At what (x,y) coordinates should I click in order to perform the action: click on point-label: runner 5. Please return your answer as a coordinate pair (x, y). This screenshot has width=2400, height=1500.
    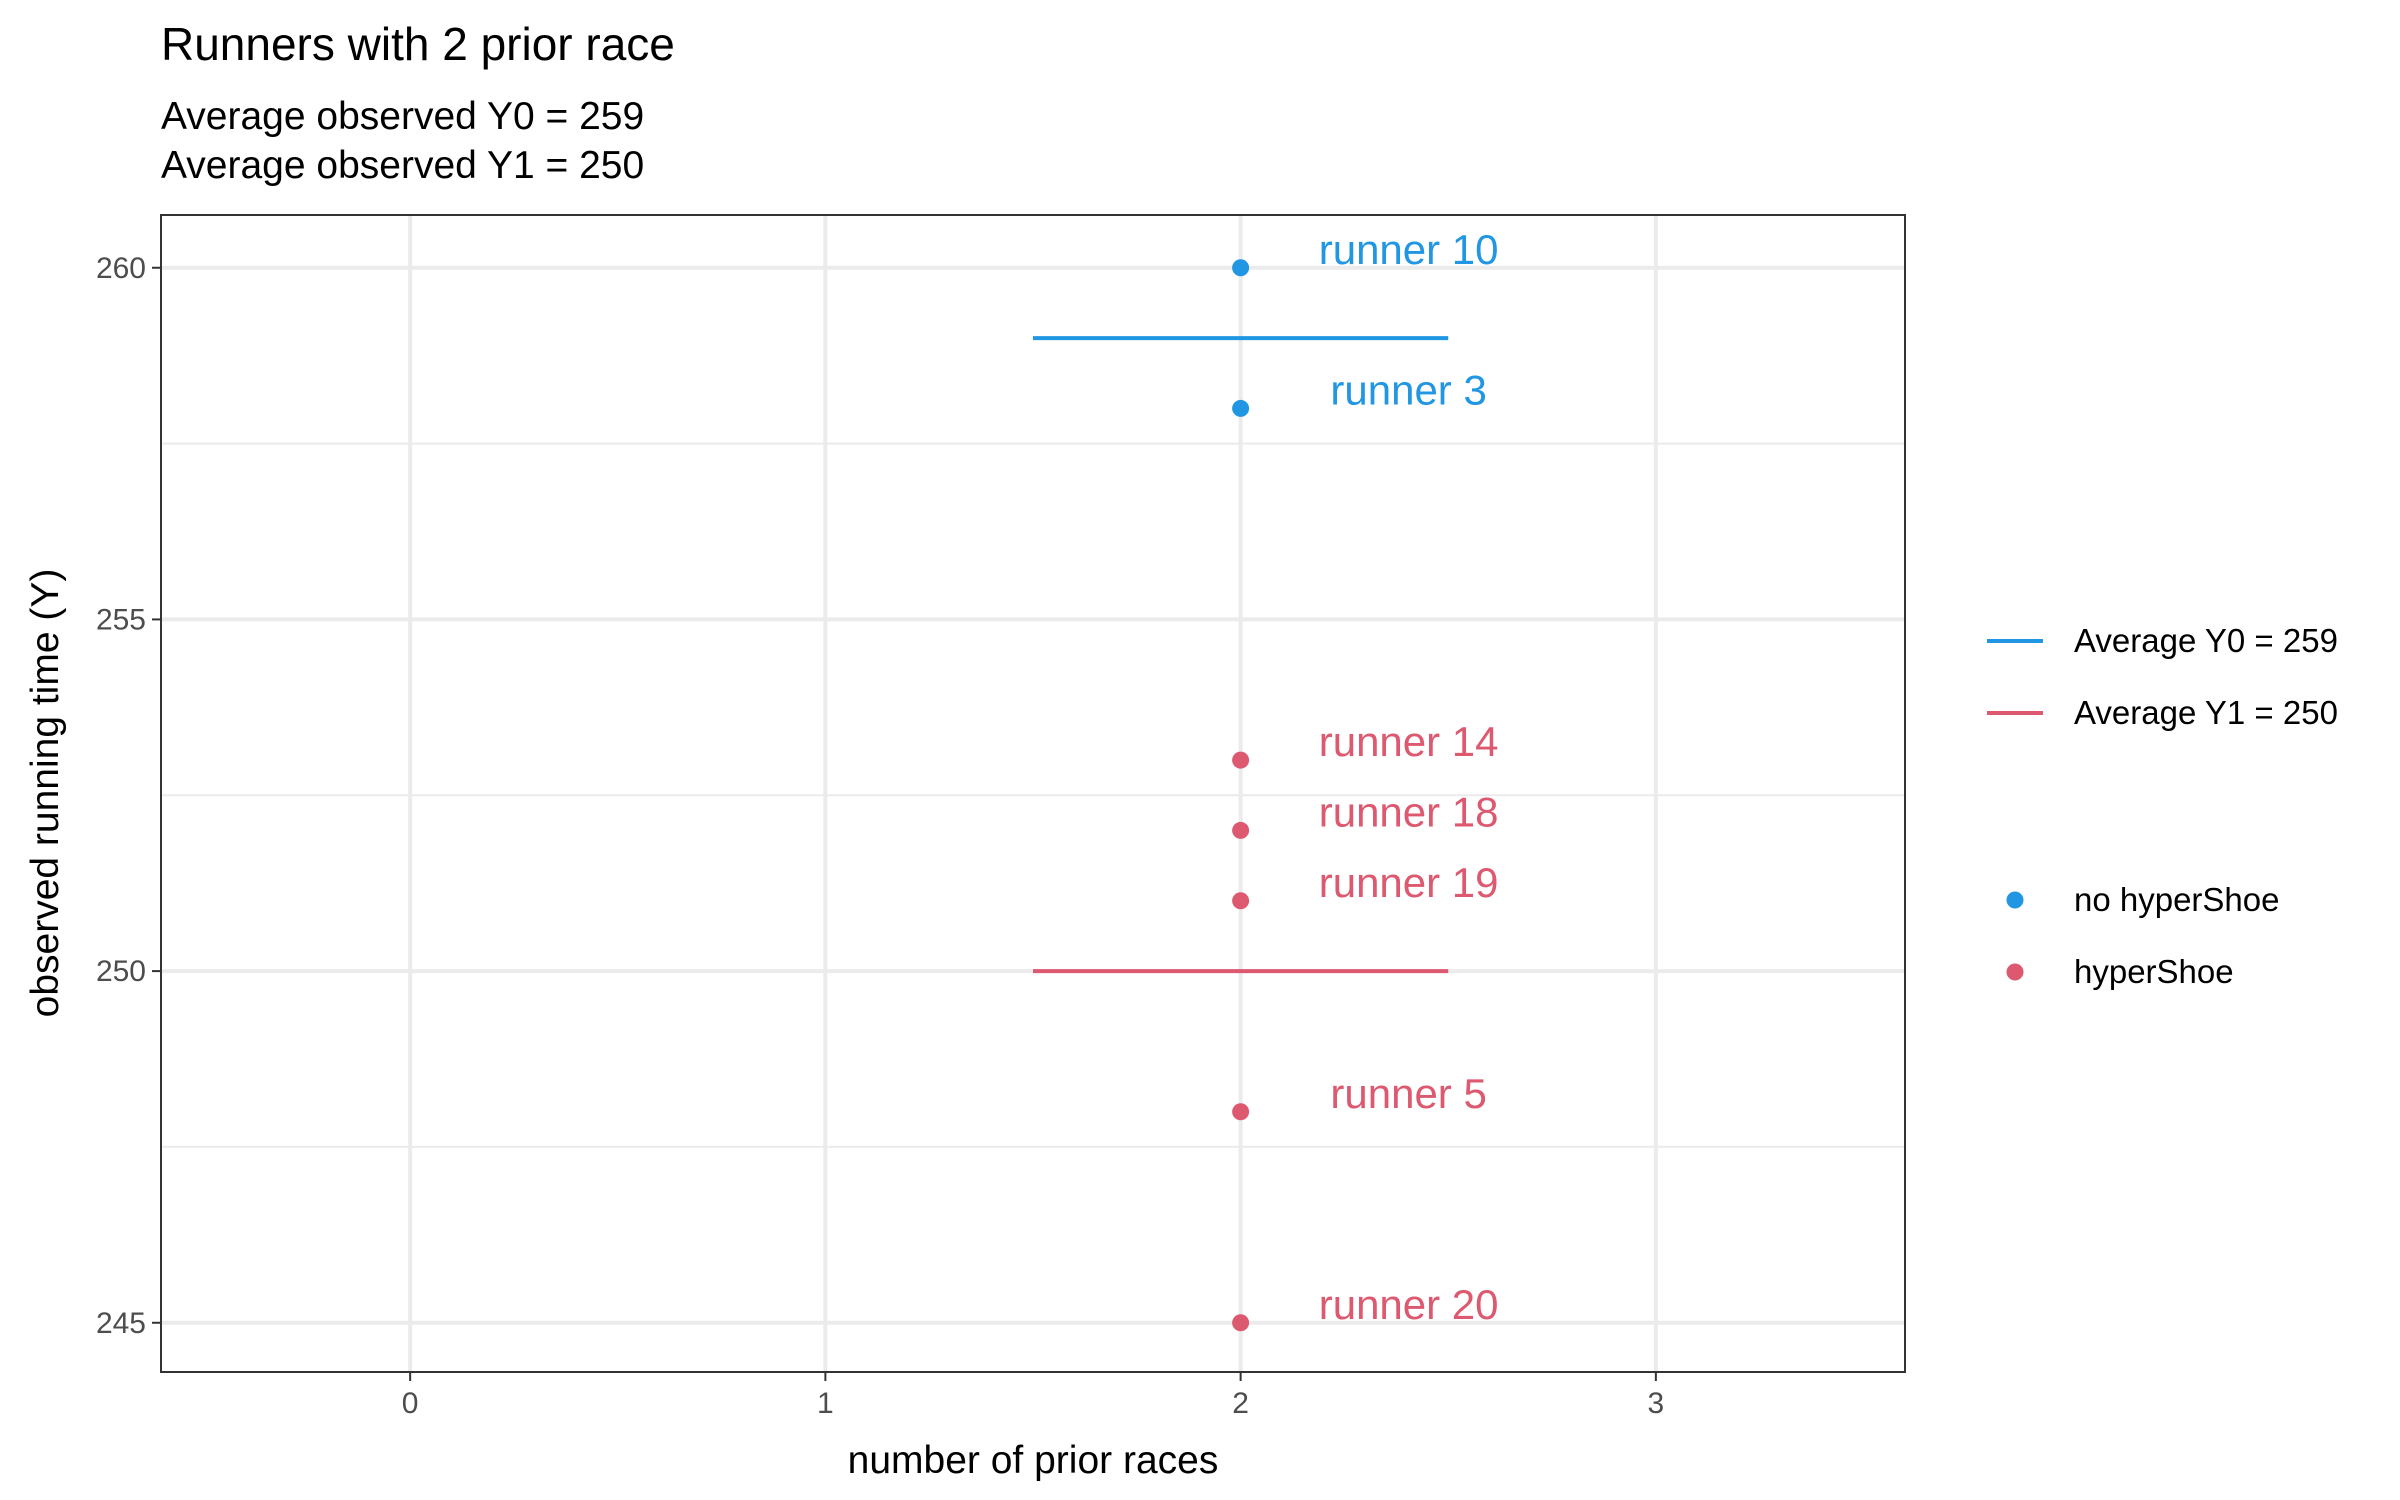
    Looking at the image, I should click on (1408, 1093).